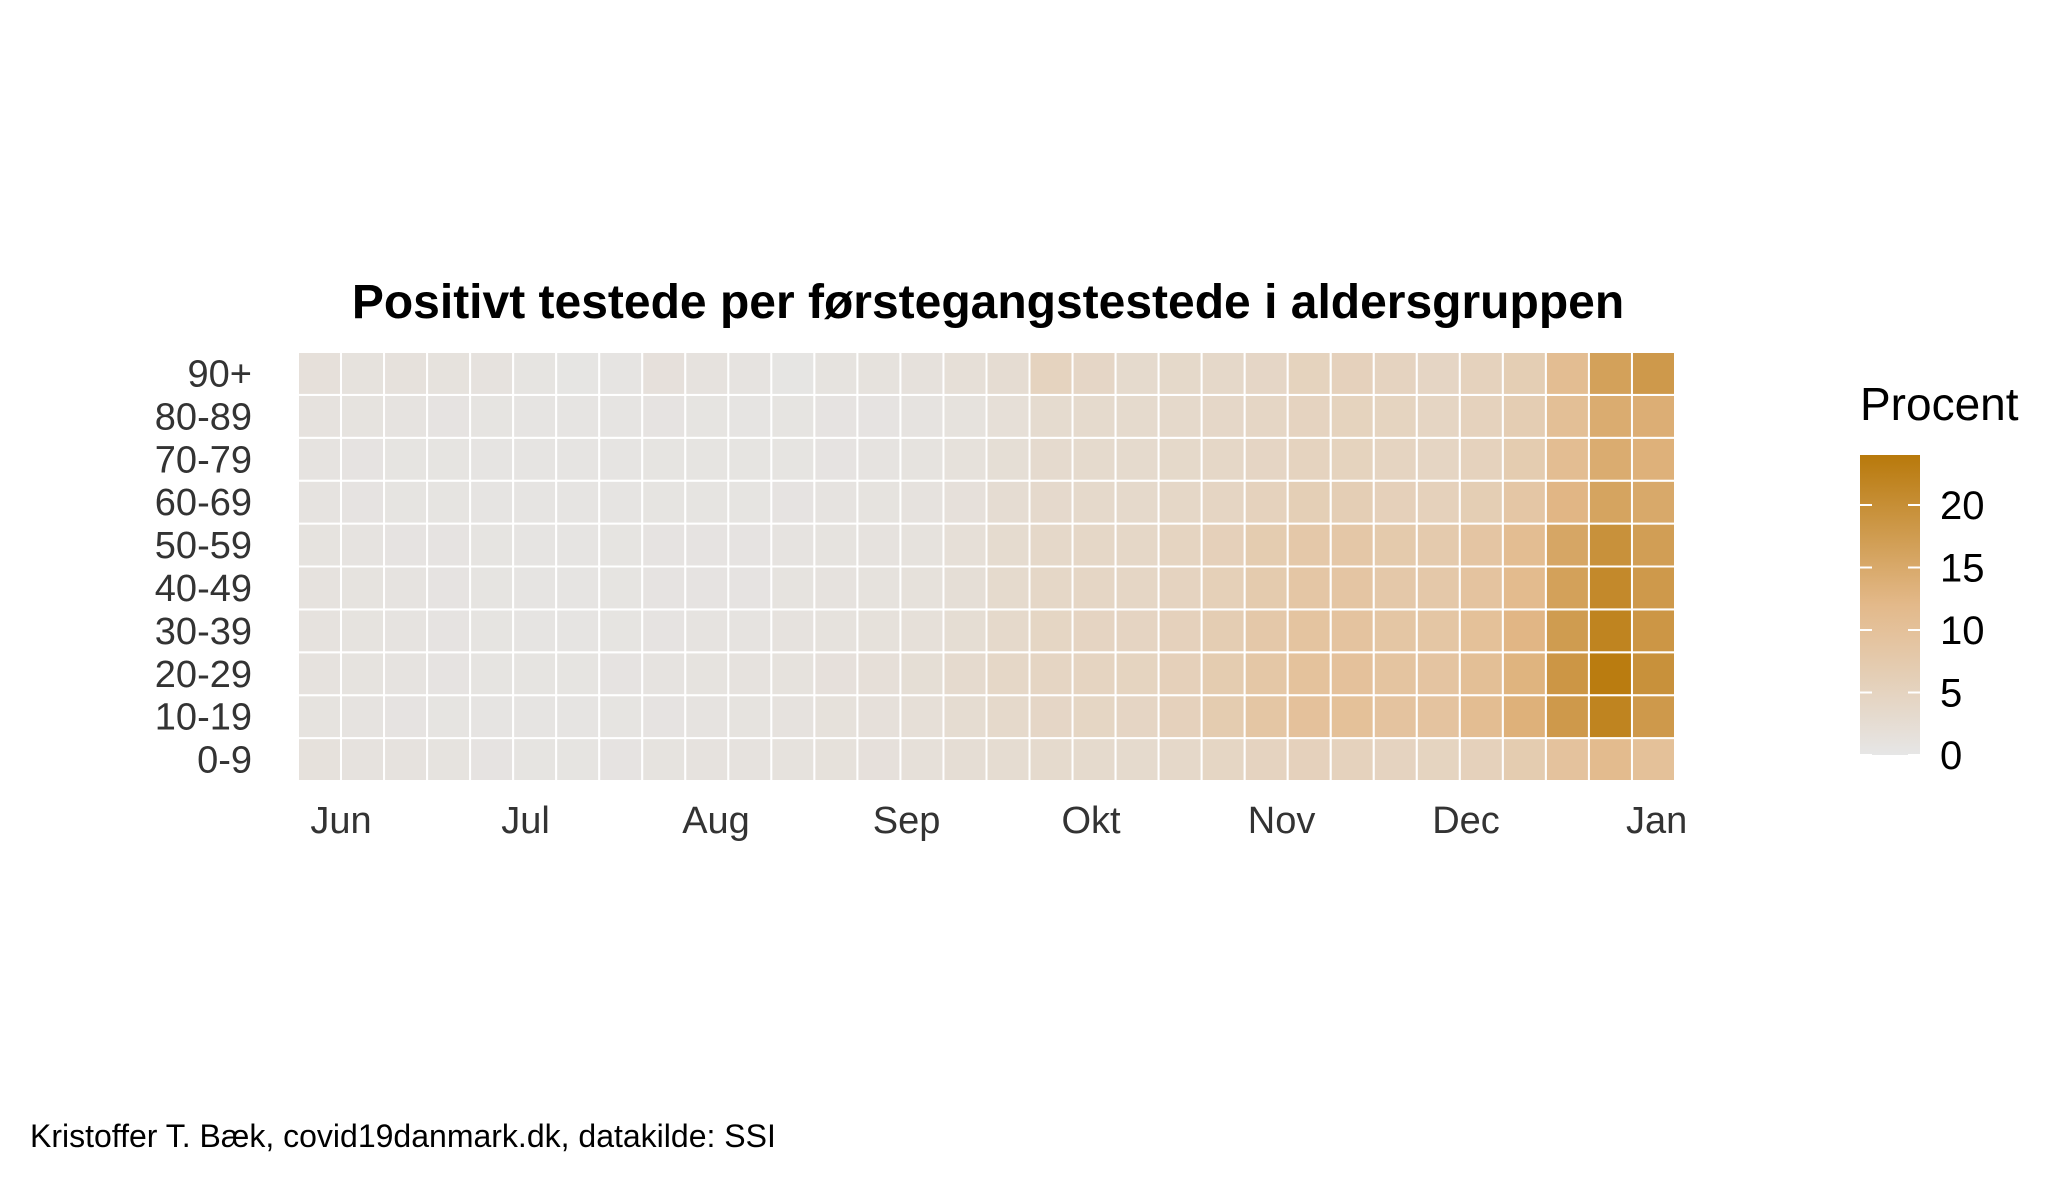 The image size is (2066, 1181). Describe the element at coordinates (340, 821) in the screenshot. I see `x-tick-label: Jun` at that location.